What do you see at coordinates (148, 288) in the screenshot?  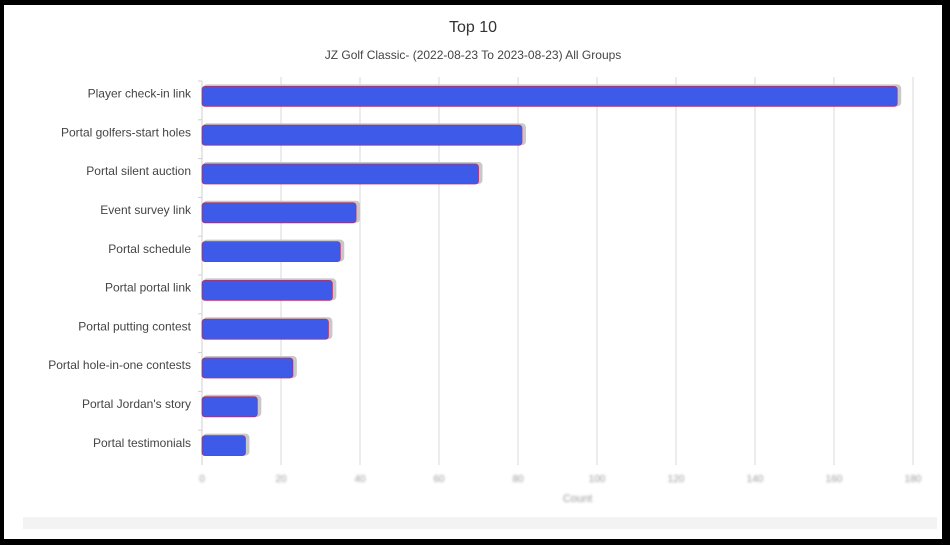 I see `y-category-label: Portal portal link` at bounding box center [148, 288].